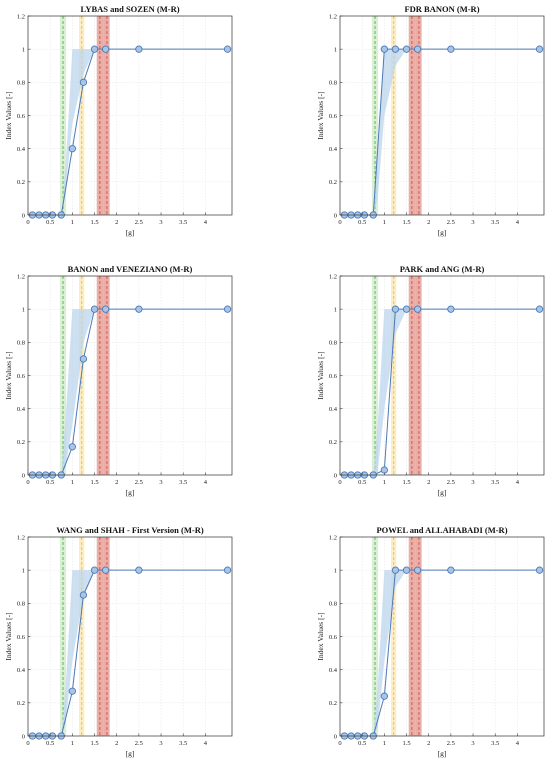  I want to click on yellow-threshold-band, so click(82, 115).